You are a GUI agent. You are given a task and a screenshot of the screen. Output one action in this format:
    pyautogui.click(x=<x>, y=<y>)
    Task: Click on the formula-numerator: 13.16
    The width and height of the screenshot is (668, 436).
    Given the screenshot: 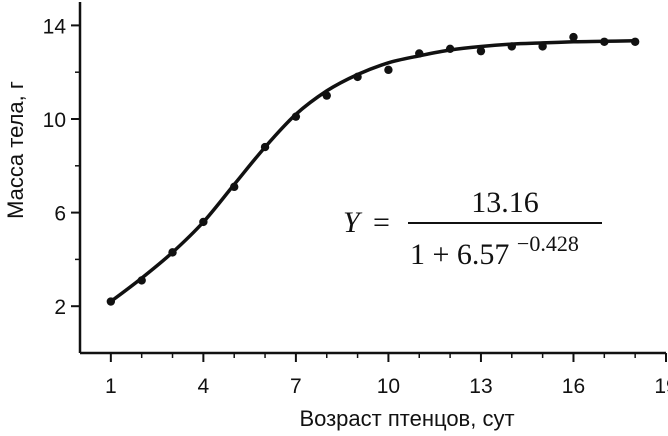 What is the action you would take?
    pyautogui.click(x=505, y=202)
    